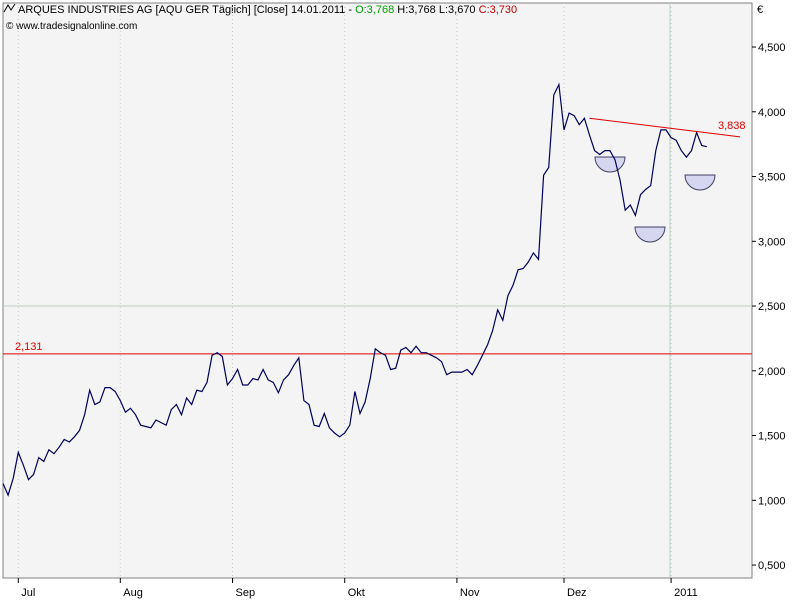 This screenshot has height=600, width=800. Describe the element at coordinates (772, 113) in the screenshot. I see `y-tick-label: 4,000` at that location.